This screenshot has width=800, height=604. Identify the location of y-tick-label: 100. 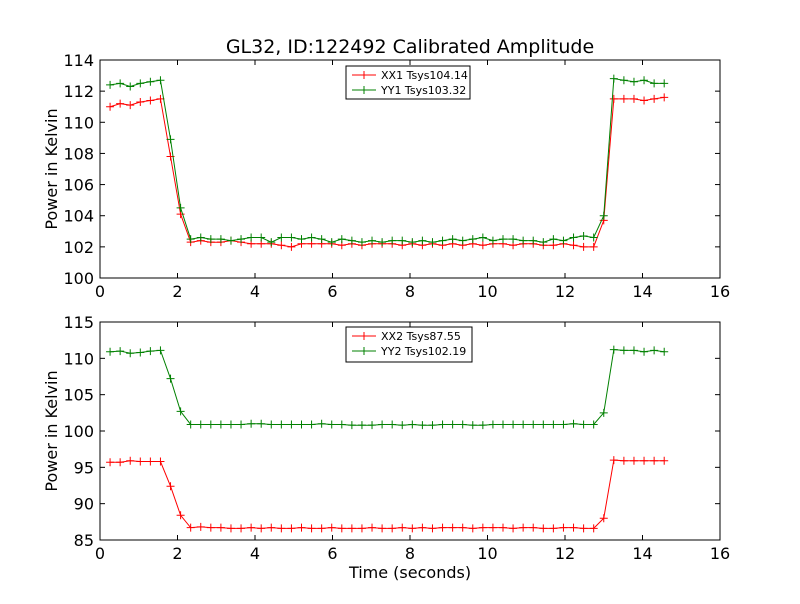
(78, 278).